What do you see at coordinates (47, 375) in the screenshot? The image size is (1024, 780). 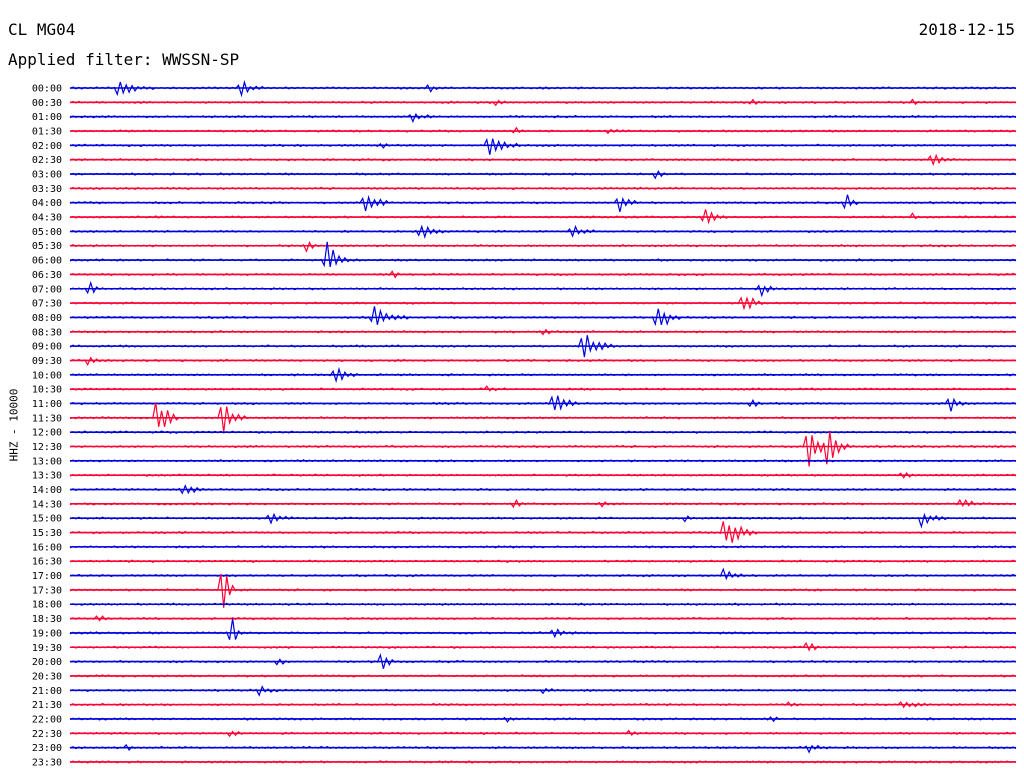 I see `time-tick-label: 10:00` at bounding box center [47, 375].